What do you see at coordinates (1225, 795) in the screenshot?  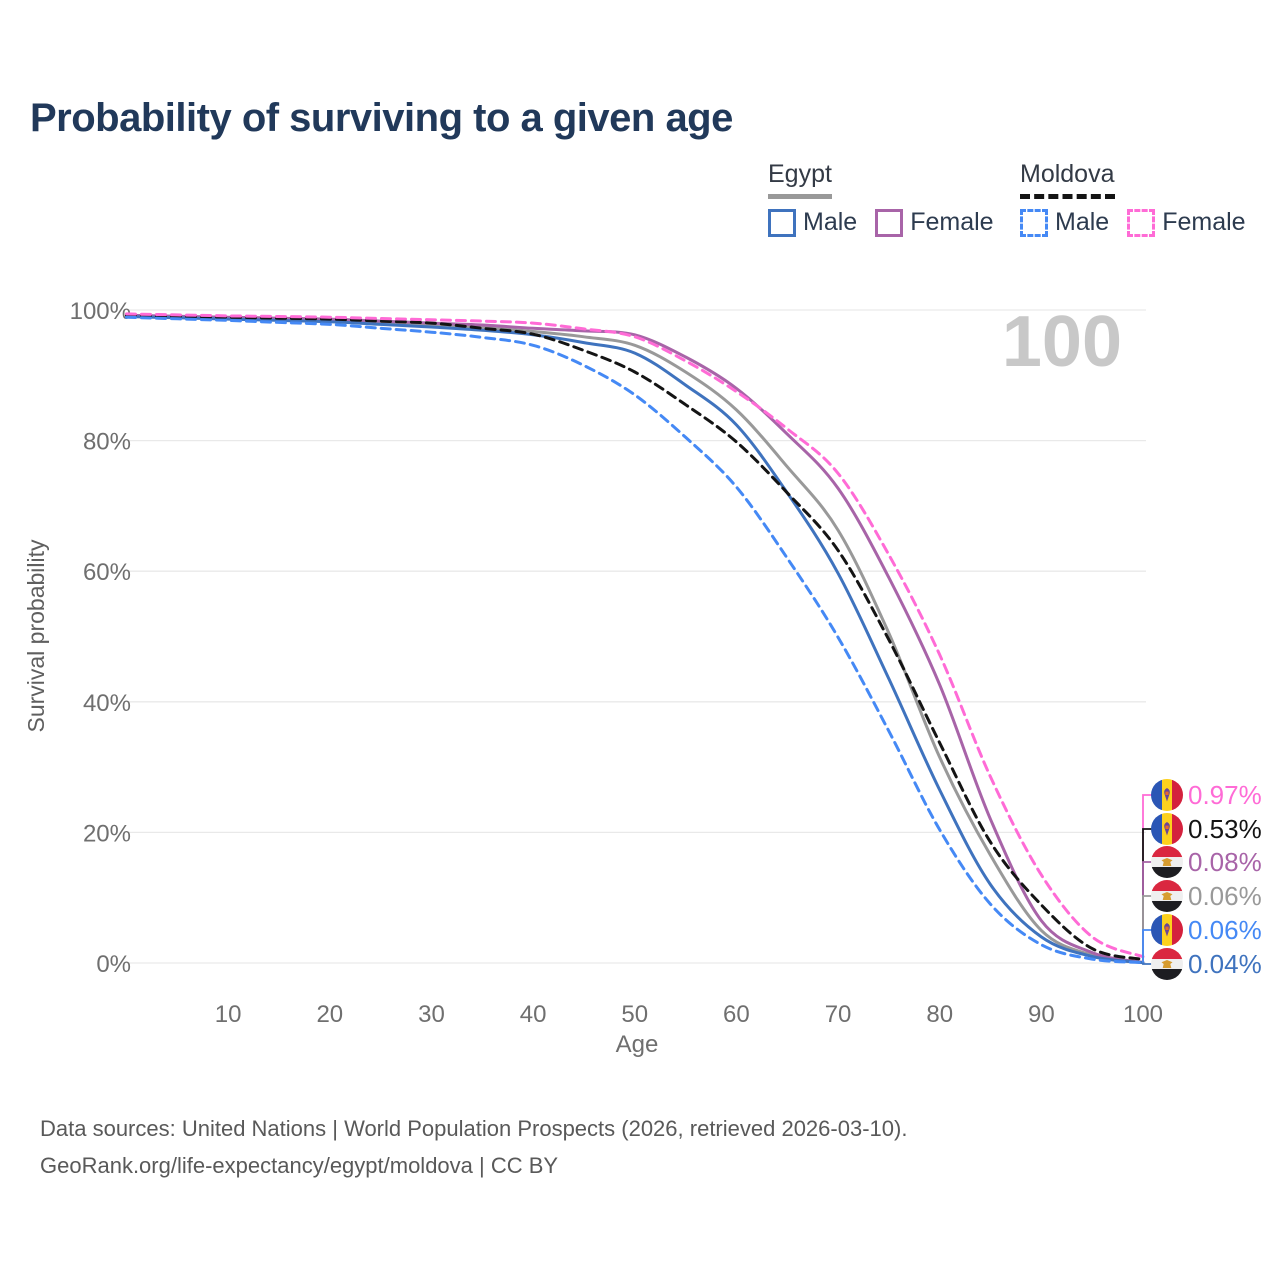 I see `end-value-label: 0.97%` at bounding box center [1225, 795].